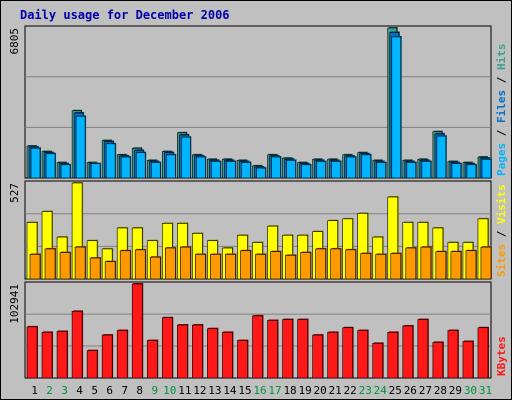 This screenshot has width=512, height=400. Describe the element at coordinates (470, 390) in the screenshot. I see `x-tick-label: 30` at that location.